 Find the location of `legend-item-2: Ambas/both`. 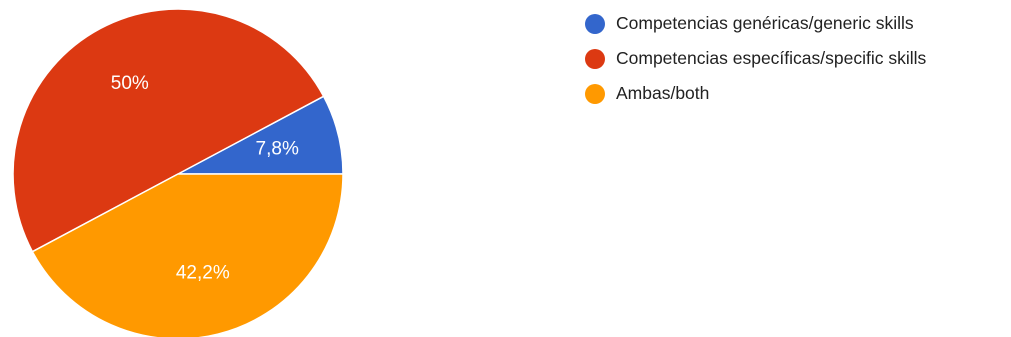

legend-item-2: Ambas/both is located at coordinates (755, 93).